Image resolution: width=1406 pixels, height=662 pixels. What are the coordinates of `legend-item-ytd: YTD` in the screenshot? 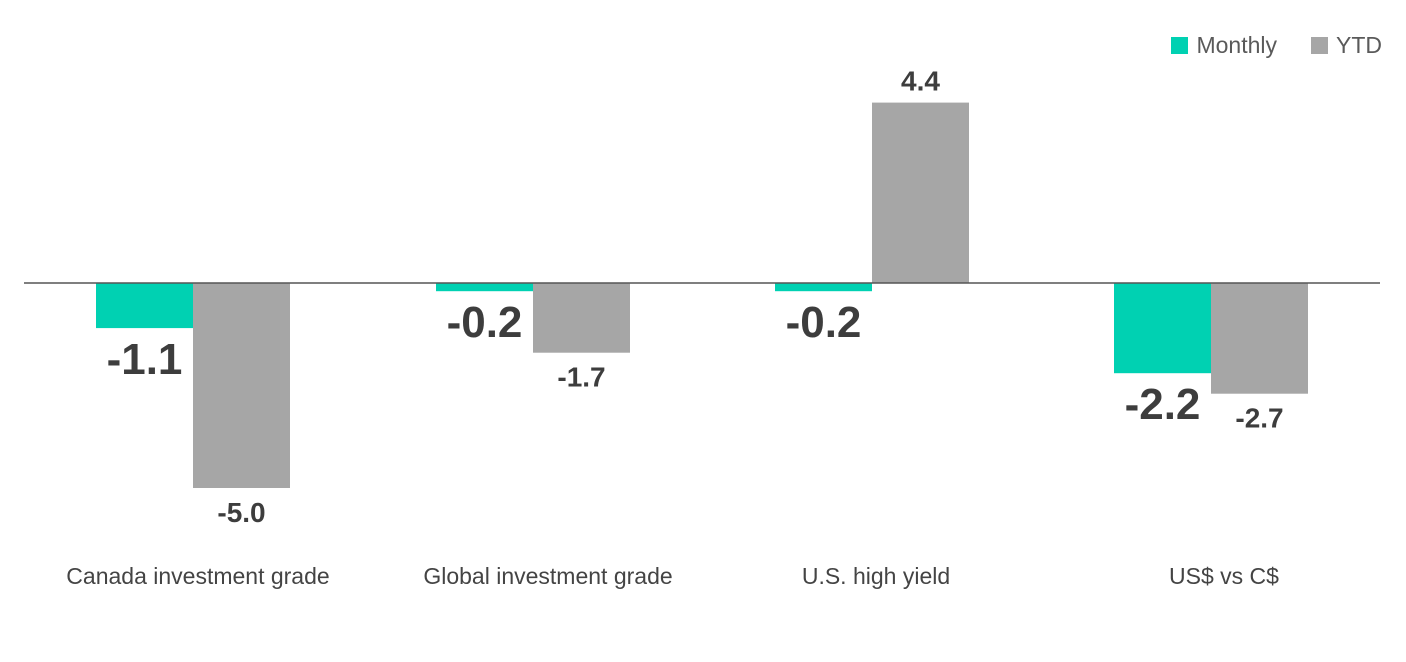 It's located at (1346, 45).